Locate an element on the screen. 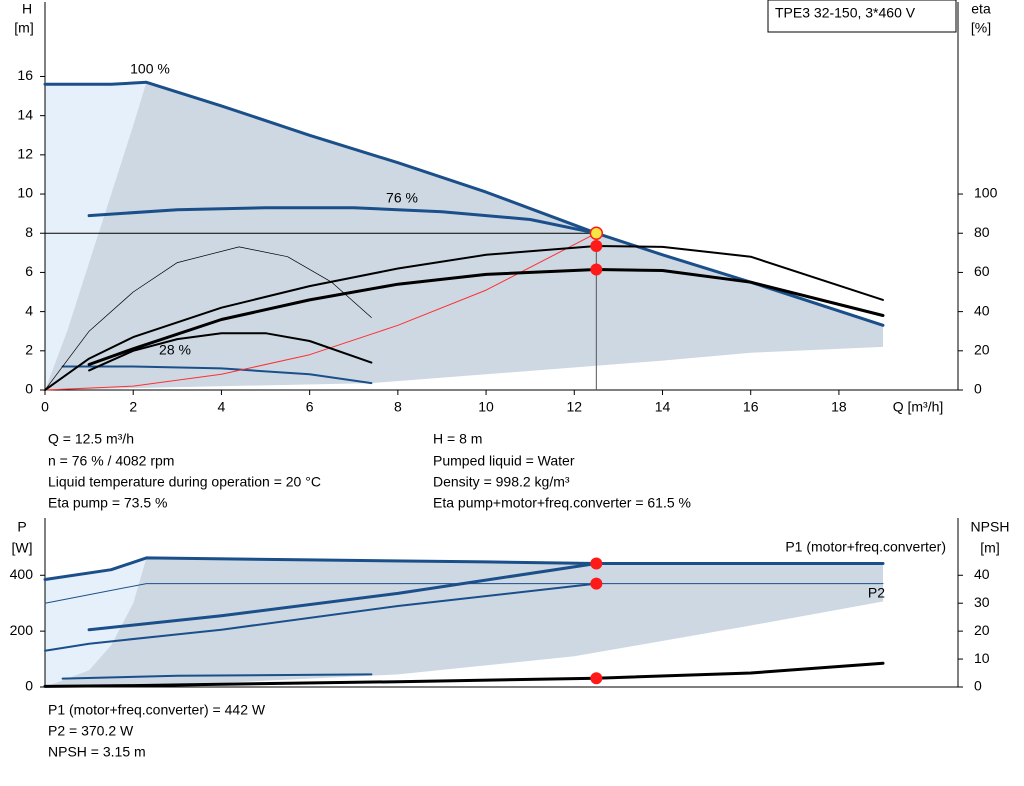  y-tick-label: 12 is located at coordinates (25, 154).